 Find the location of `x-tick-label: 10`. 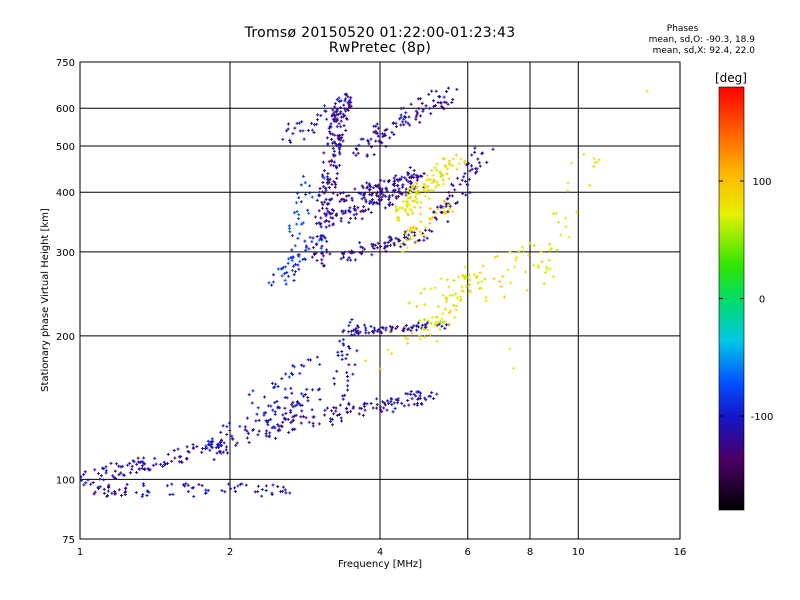

x-tick-label: 10 is located at coordinates (578, 552).